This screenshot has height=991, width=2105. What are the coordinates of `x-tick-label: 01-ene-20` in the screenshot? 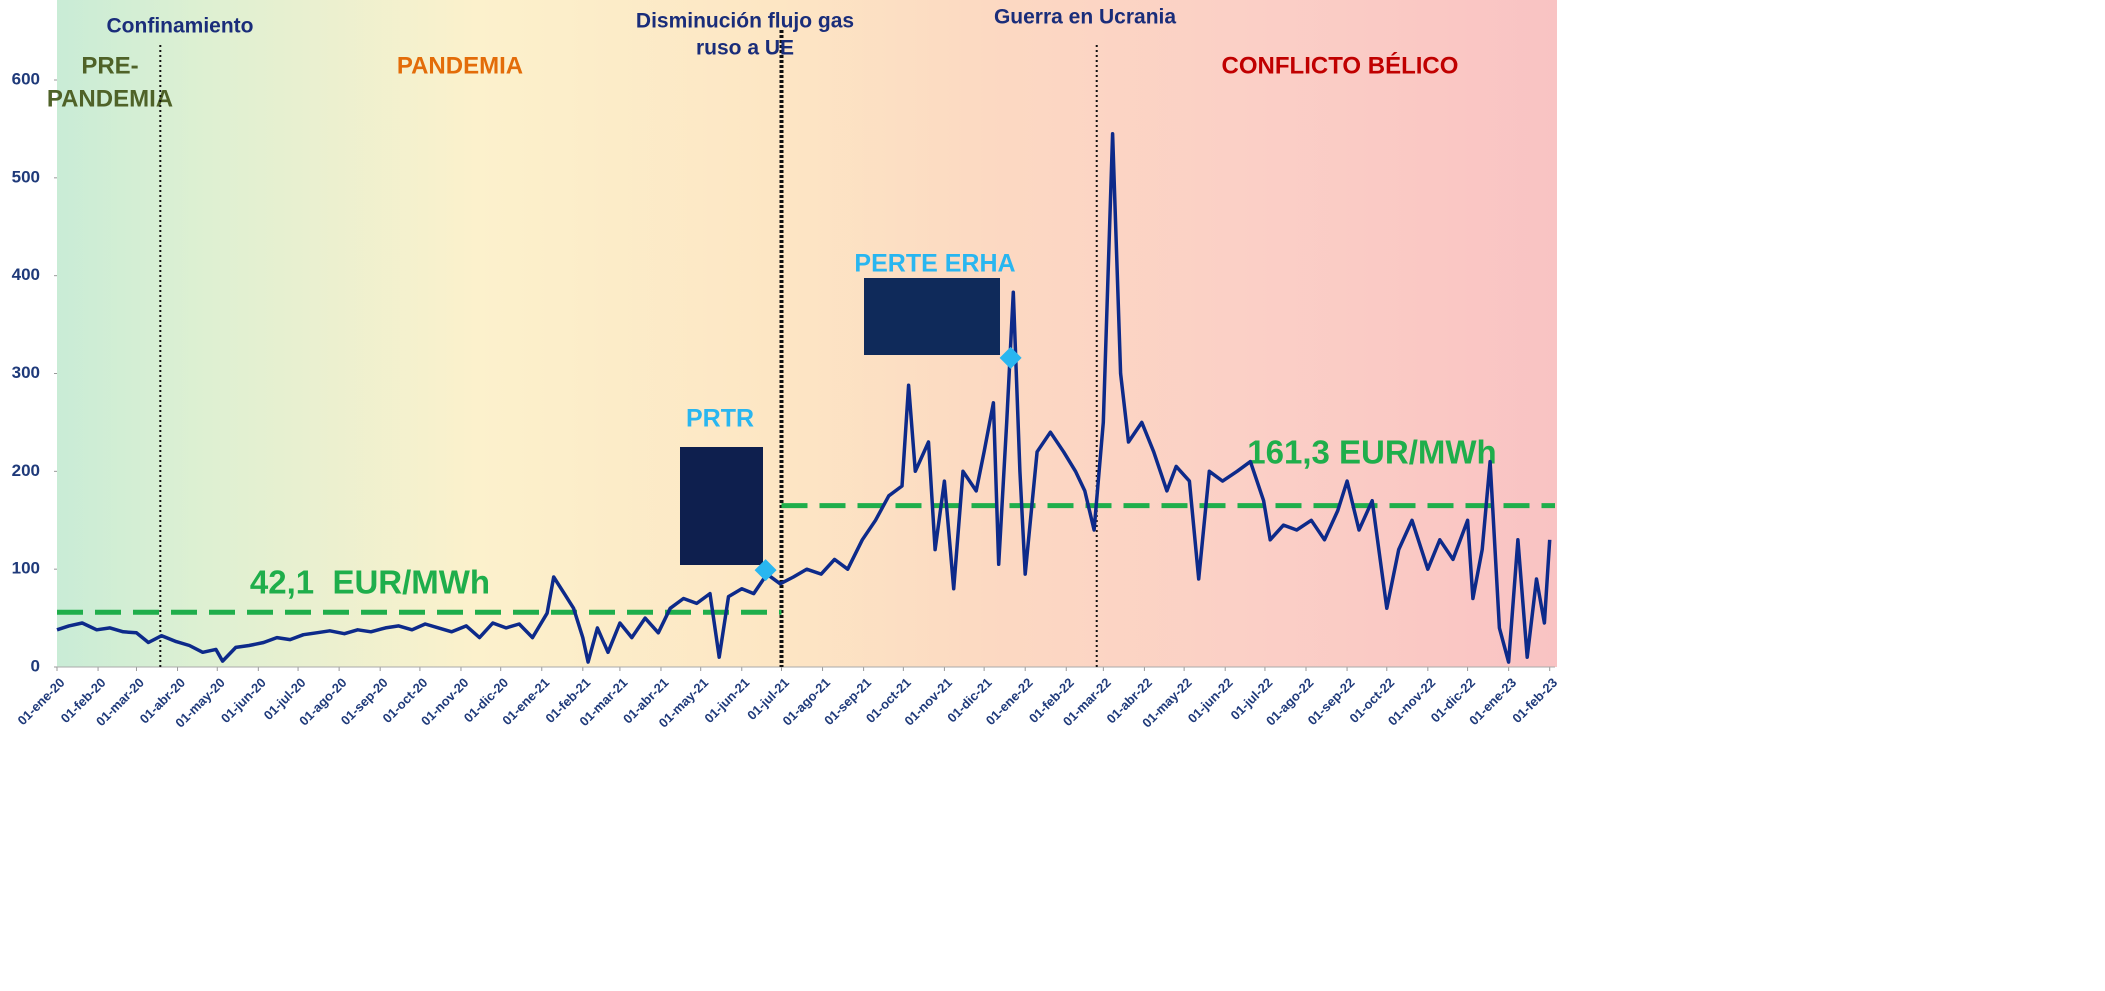 It's located at (41, 701).